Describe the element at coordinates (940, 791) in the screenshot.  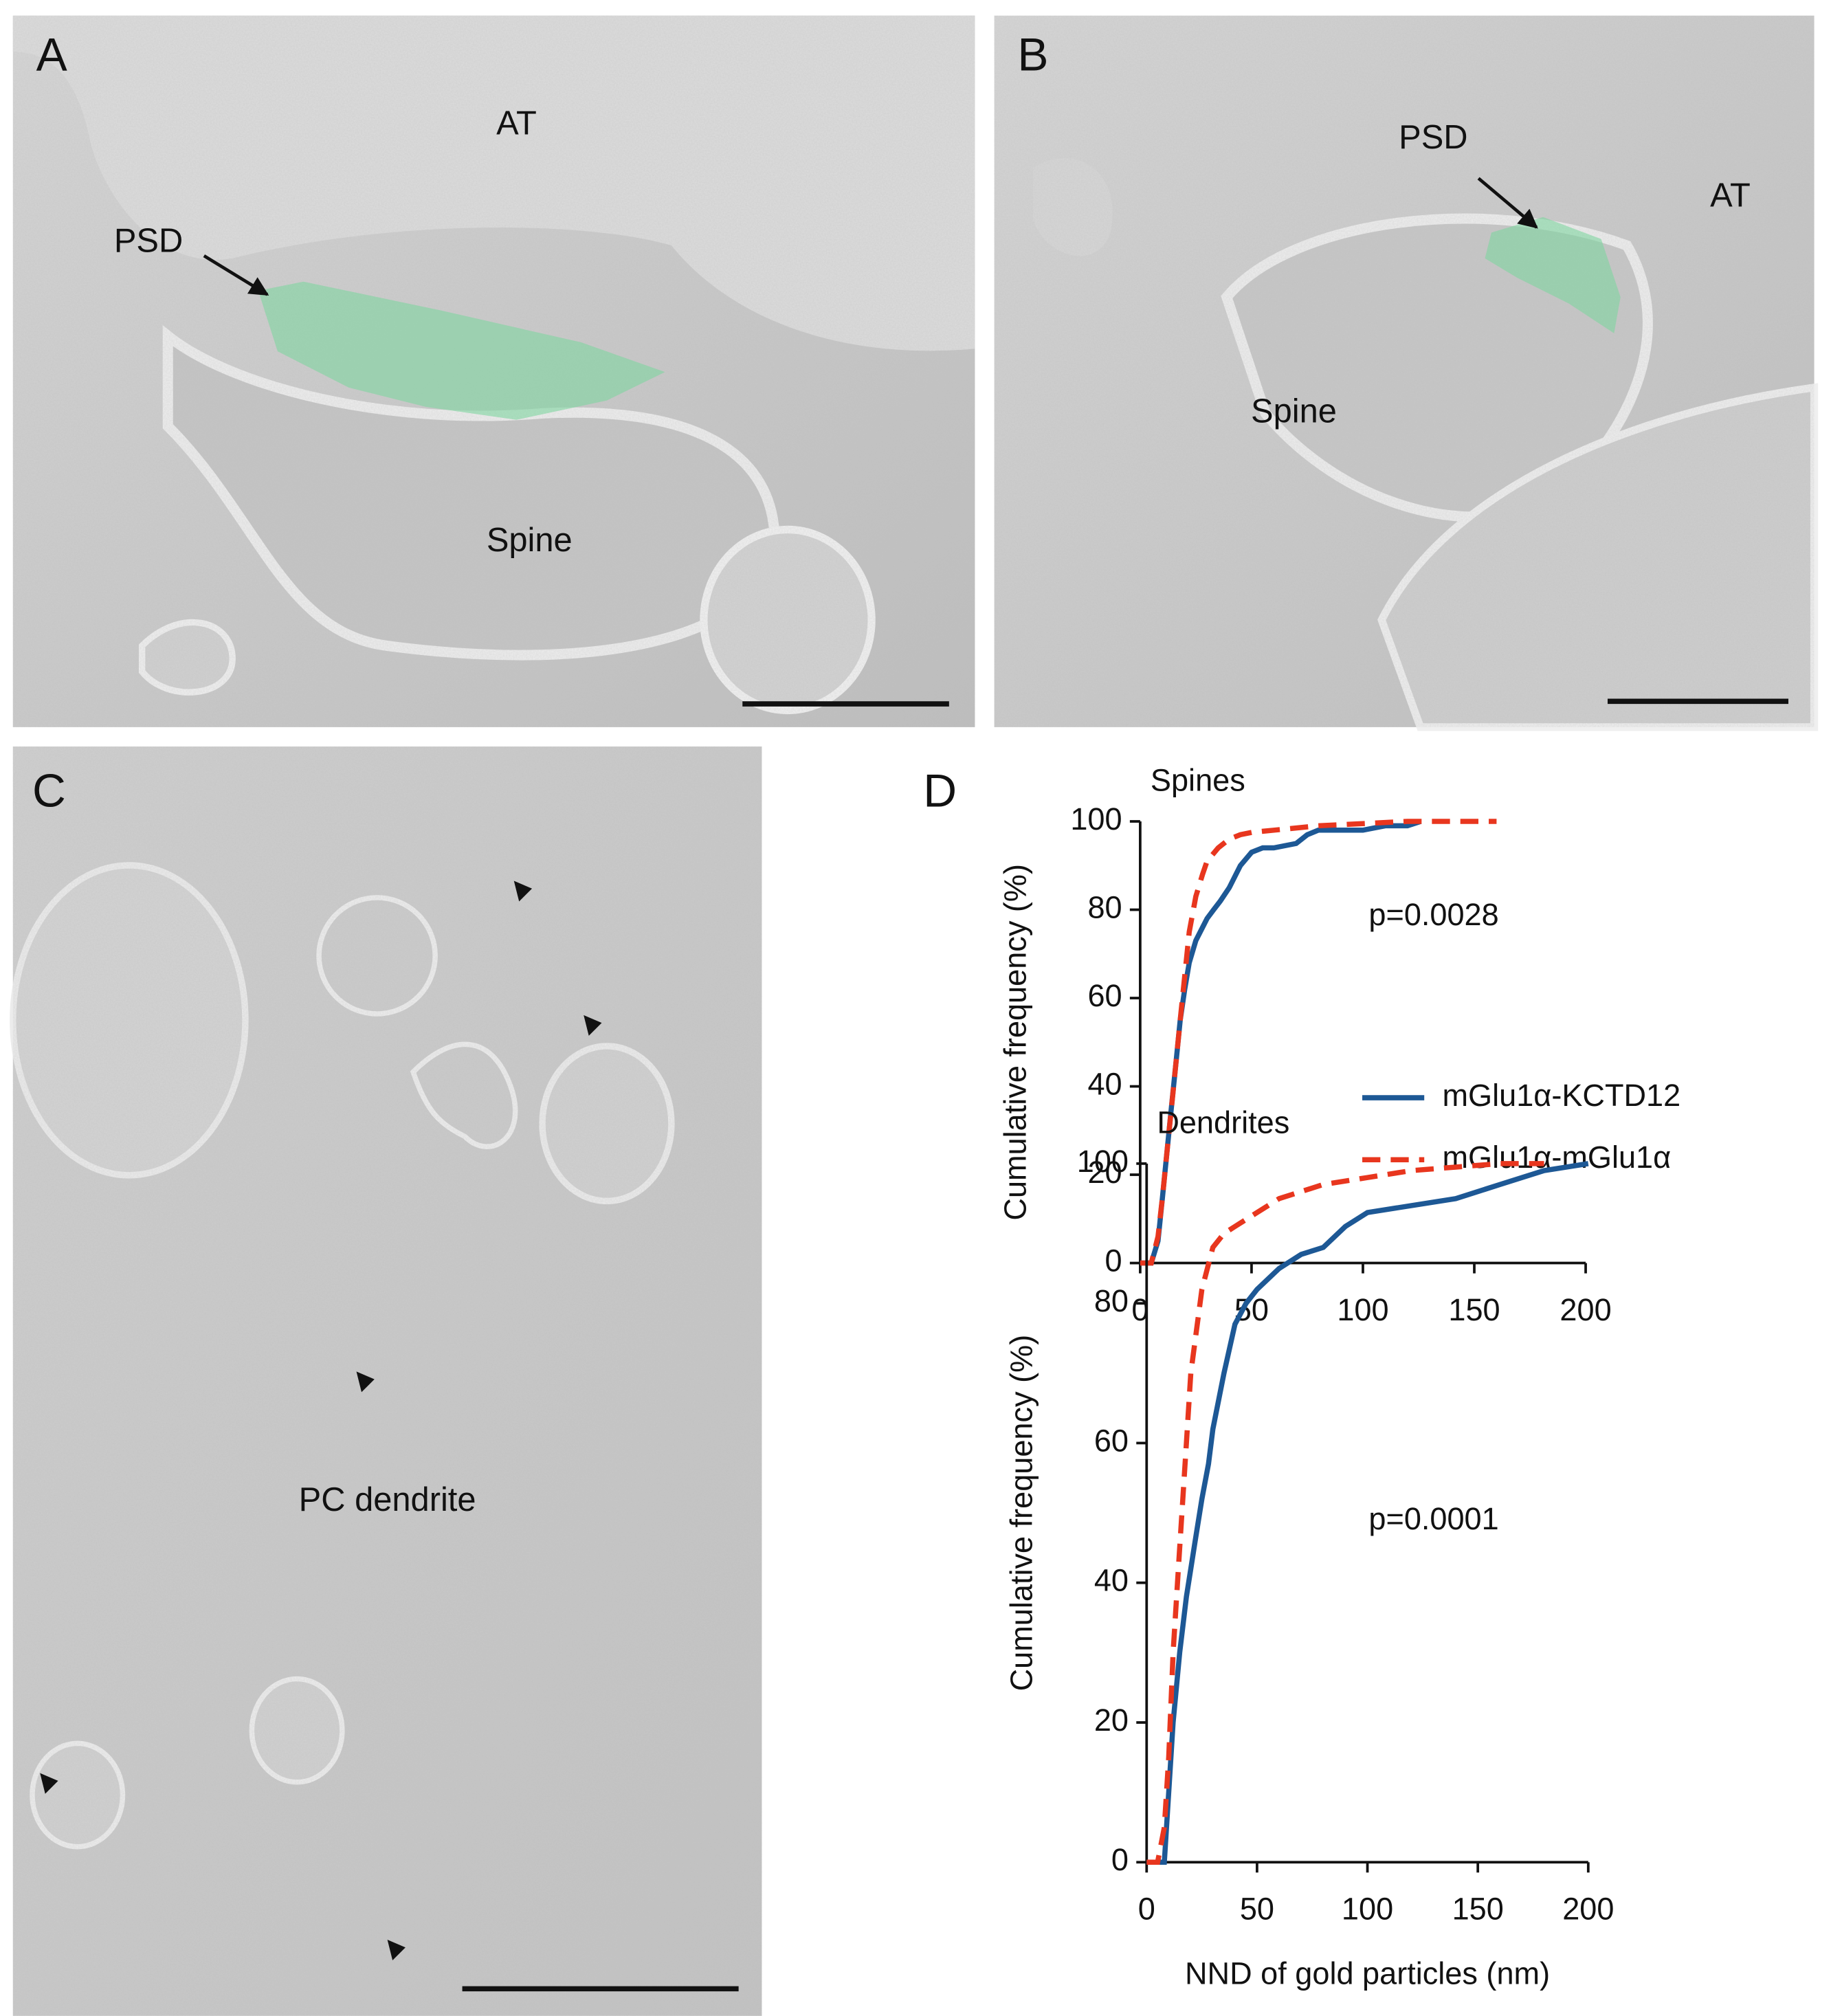
I see `panel-label: D` at that location.